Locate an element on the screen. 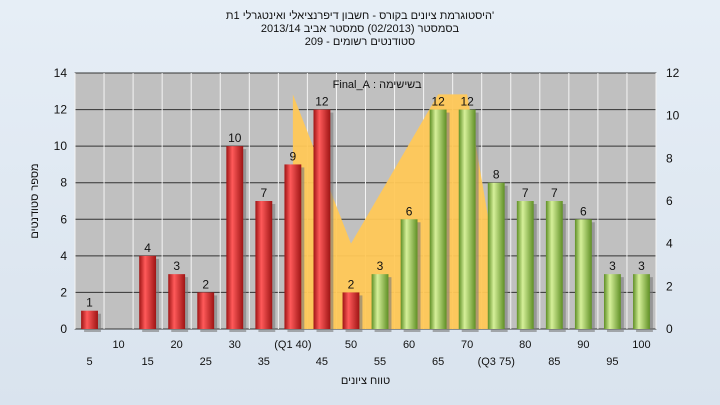 The width and height of the screenshot is (720, 405). x-tick-label: 30 is located at coordinates (235, 345).